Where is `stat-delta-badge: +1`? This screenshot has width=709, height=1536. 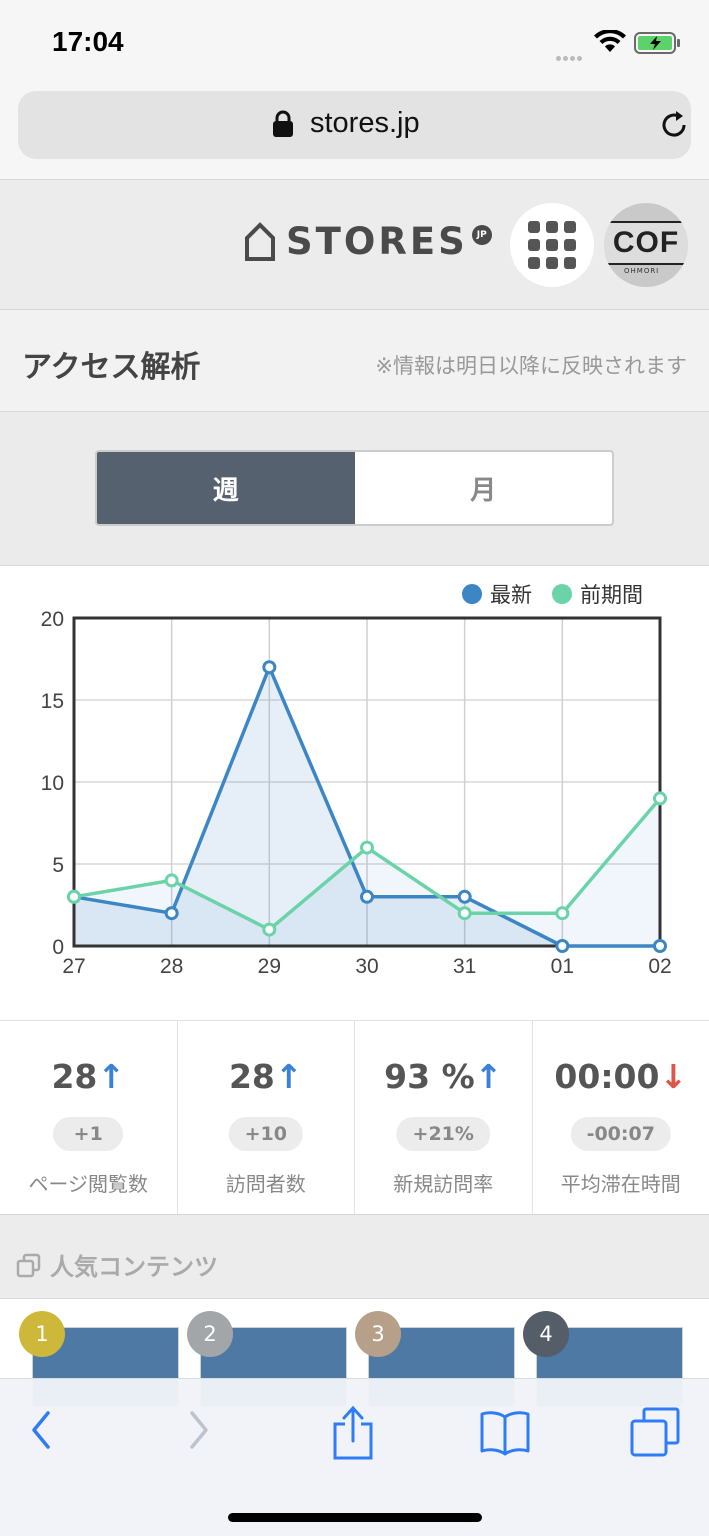 stat-delta-badge: +1 is located at coordinates (88, 1134).